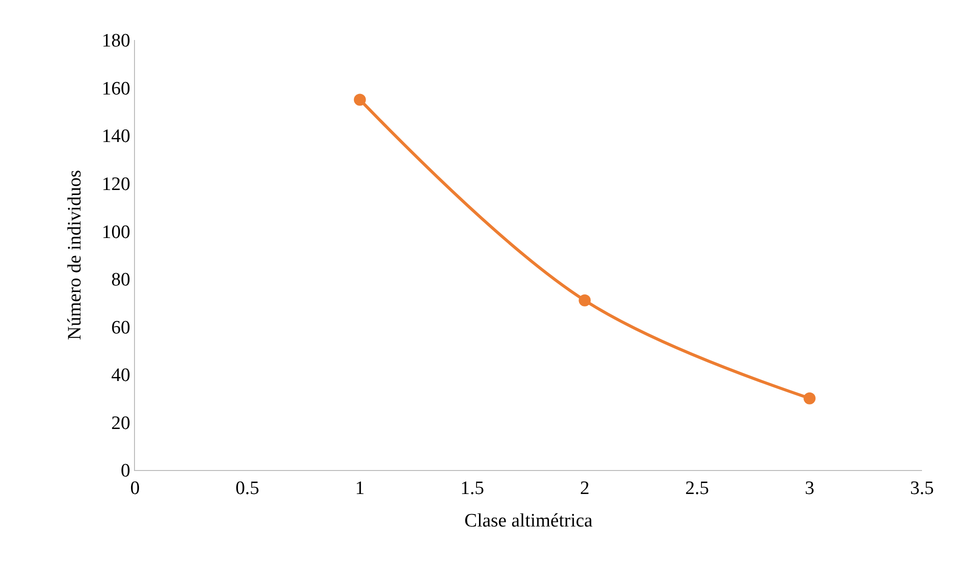  I want to click on x-tick-label: 0.5, so click(248, 488).